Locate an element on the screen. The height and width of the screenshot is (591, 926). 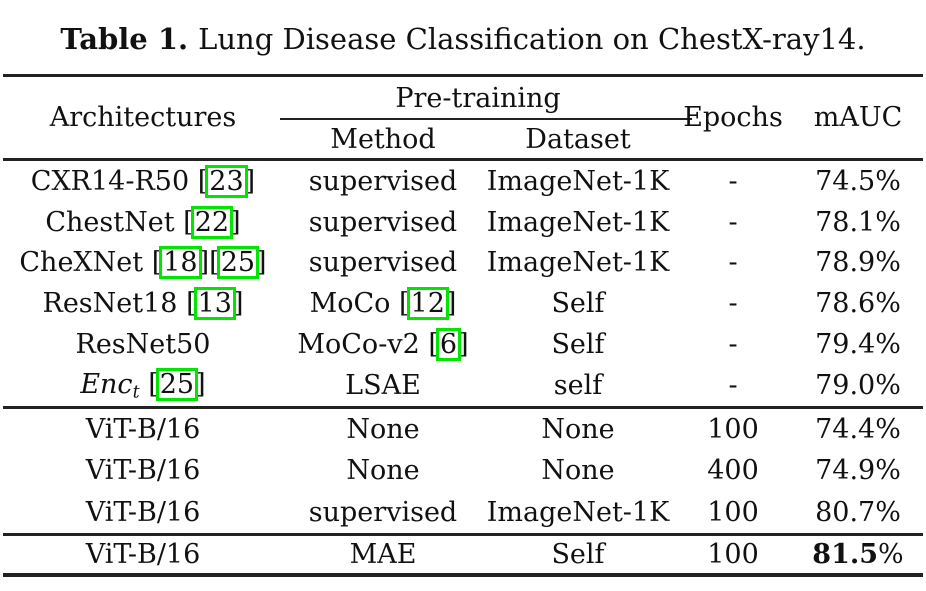
citation-link: [18] is located at coordinates (180, 263).